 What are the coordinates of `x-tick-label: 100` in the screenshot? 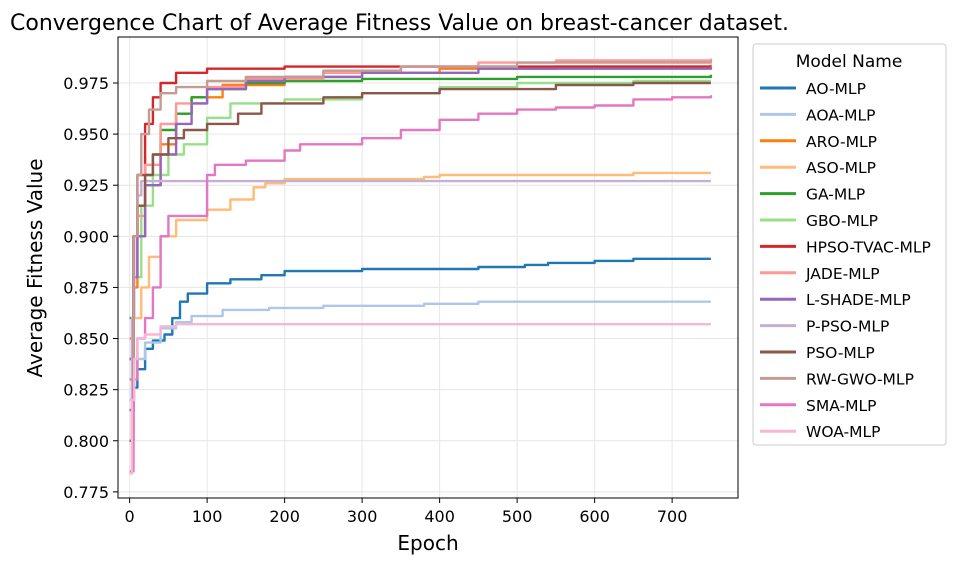 It's located at (207, 516).